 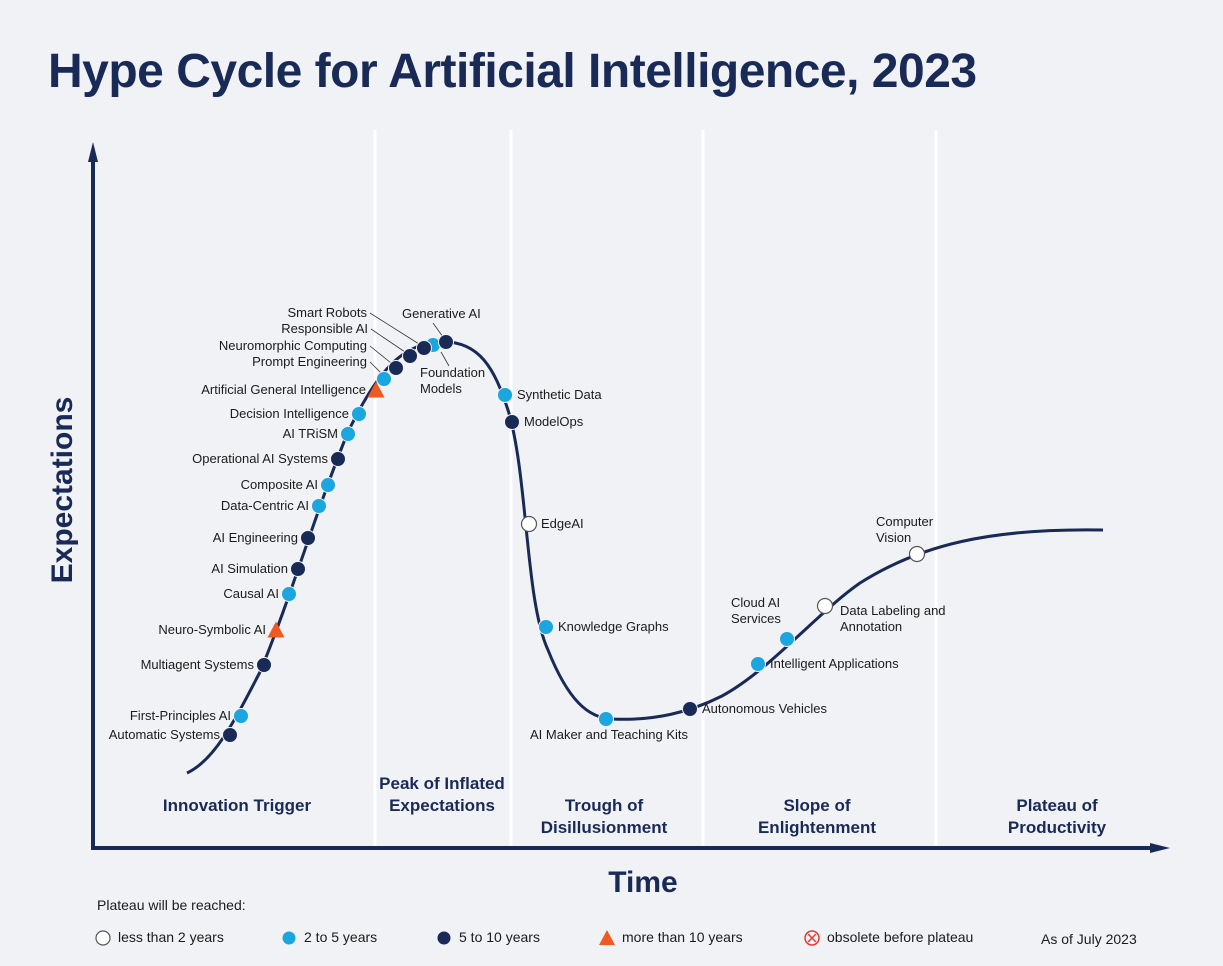 What do you see at coordinates (309, 361) in the screenshot?
I see `technology-label: Prompt Engineering` at bounding box center [309, 361].